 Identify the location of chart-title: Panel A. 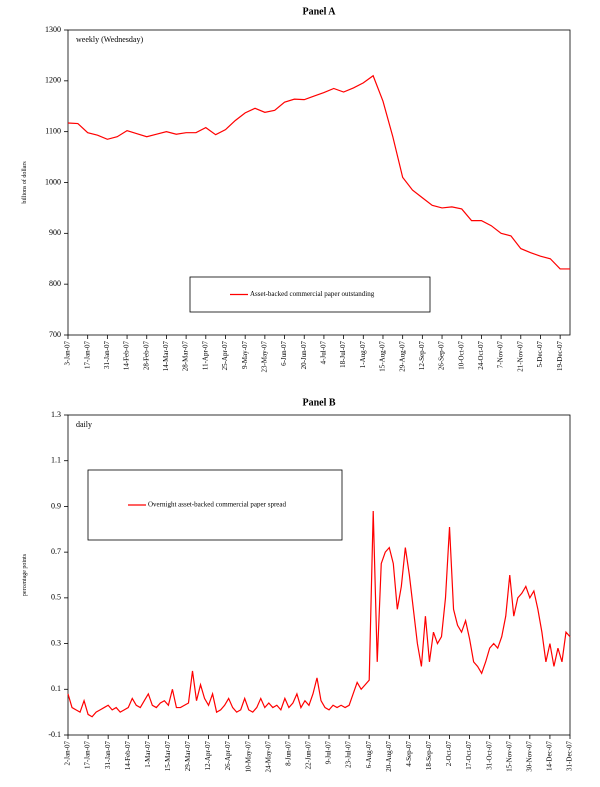
(319, 11).